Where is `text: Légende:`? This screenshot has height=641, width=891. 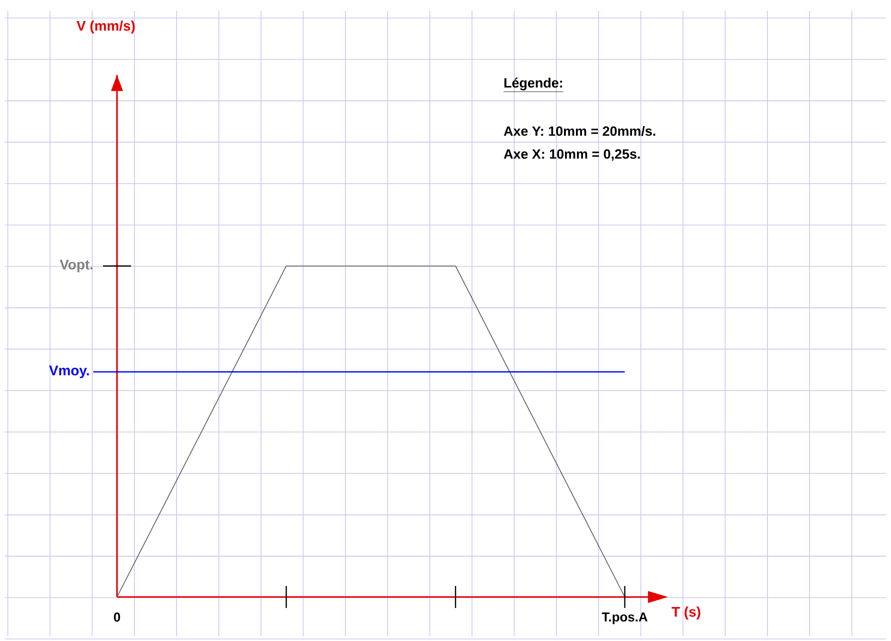 text: Légende: is located at coordinates (533, 84).